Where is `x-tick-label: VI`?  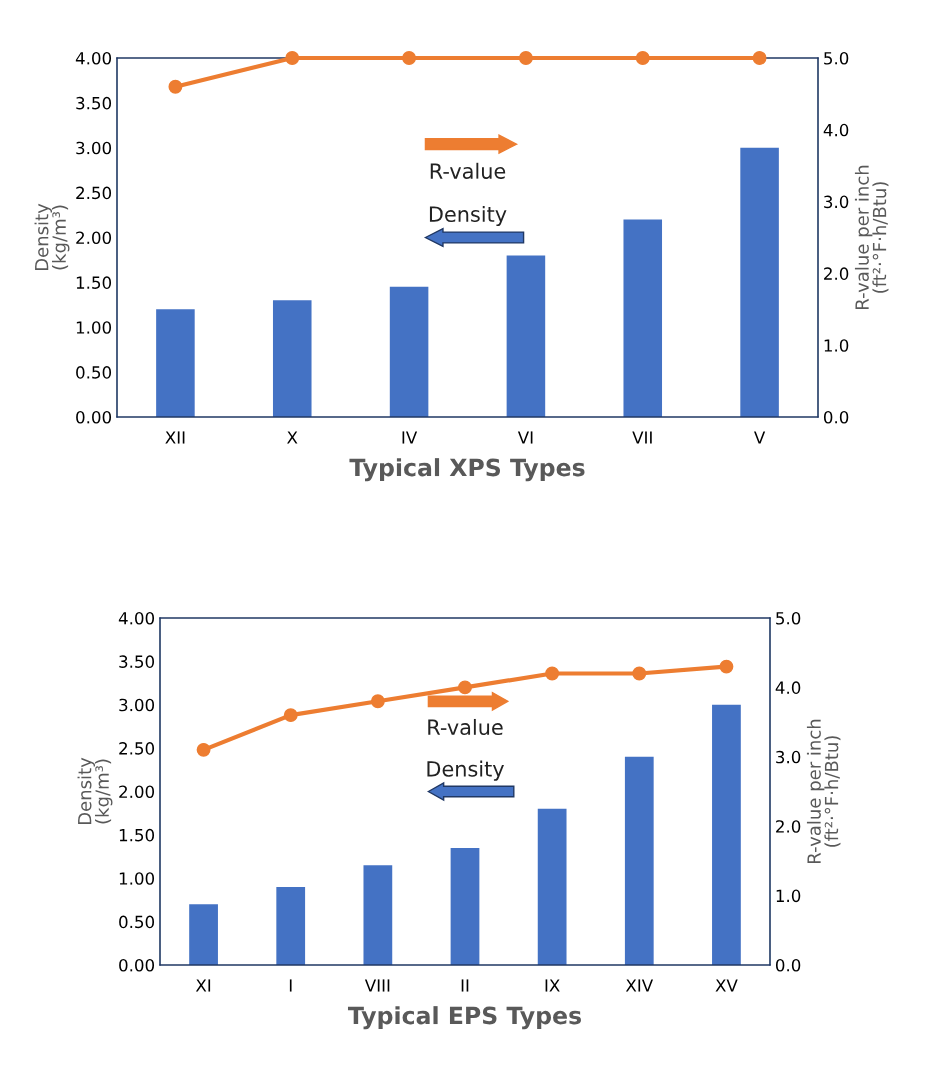 x-tick-label: VI is located at coordinates (525, 437).